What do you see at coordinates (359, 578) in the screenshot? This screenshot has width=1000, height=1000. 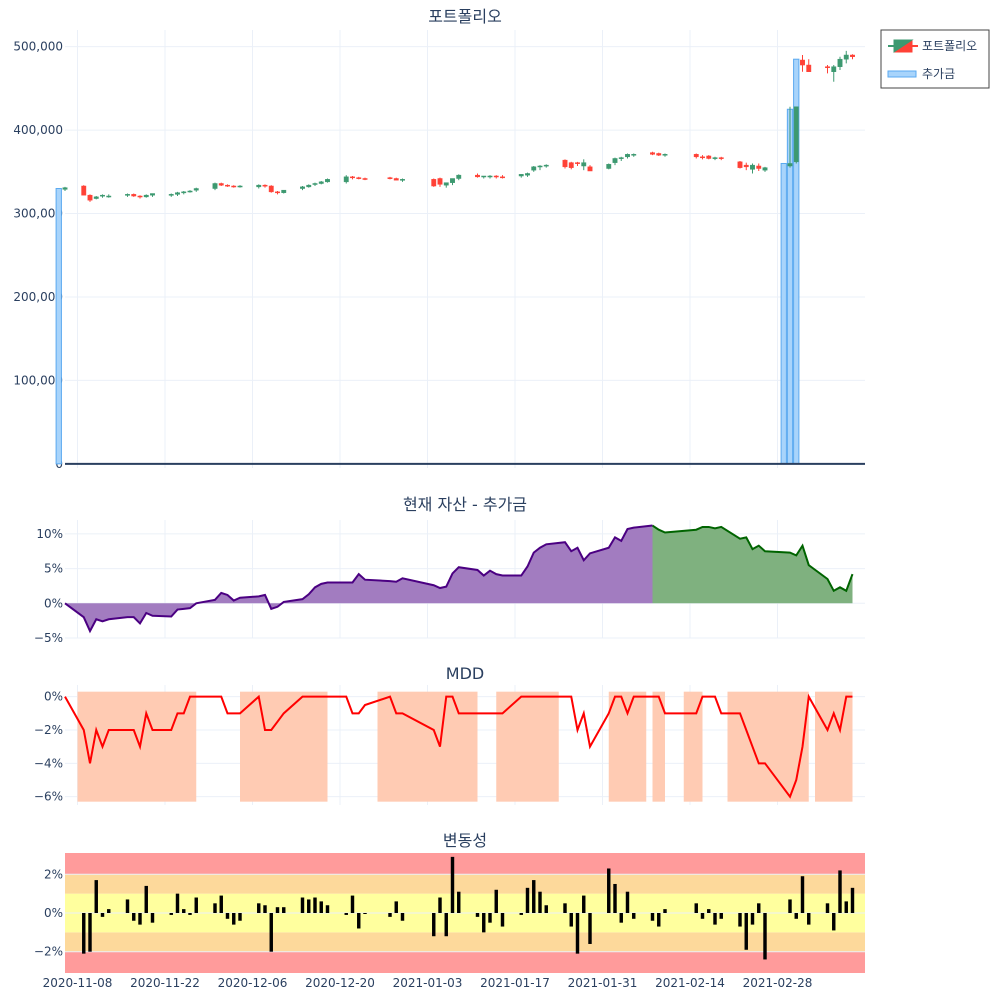 I see `return-before-peak-area` at bounding box center [359, 578].